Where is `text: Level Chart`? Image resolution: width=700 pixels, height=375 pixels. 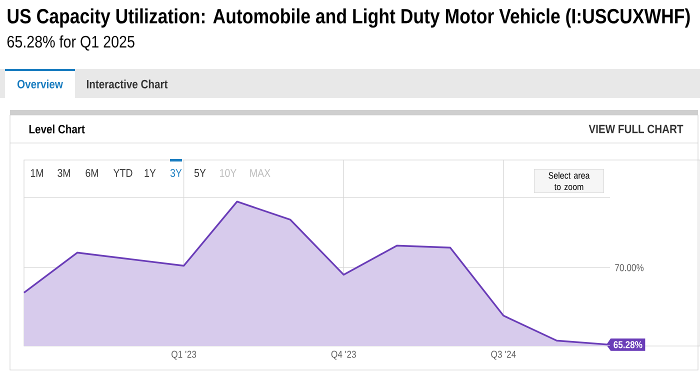 text: Level Chart is located at coordinates (57, 129).